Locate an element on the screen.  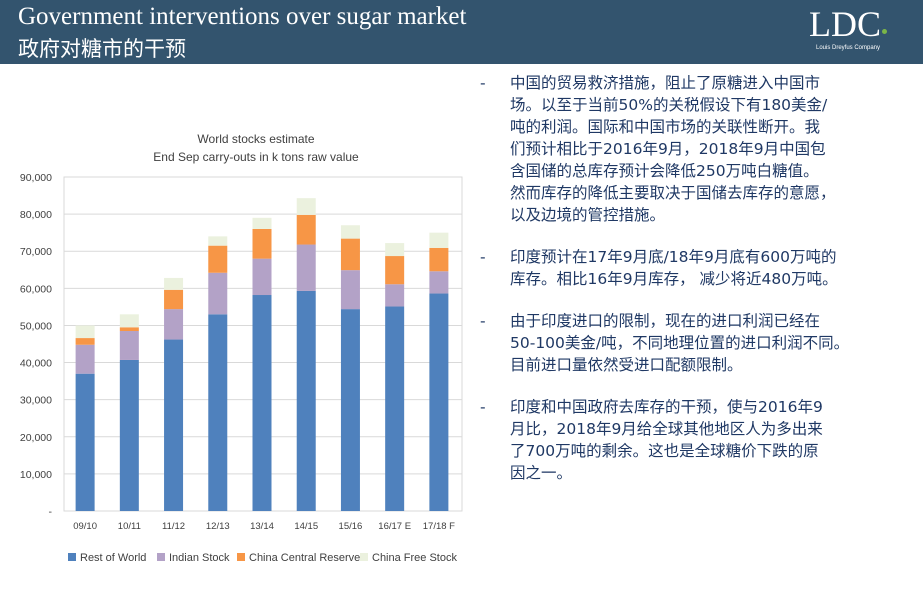
y-tick-label: 60,000 is located at coordinates (36, 289).